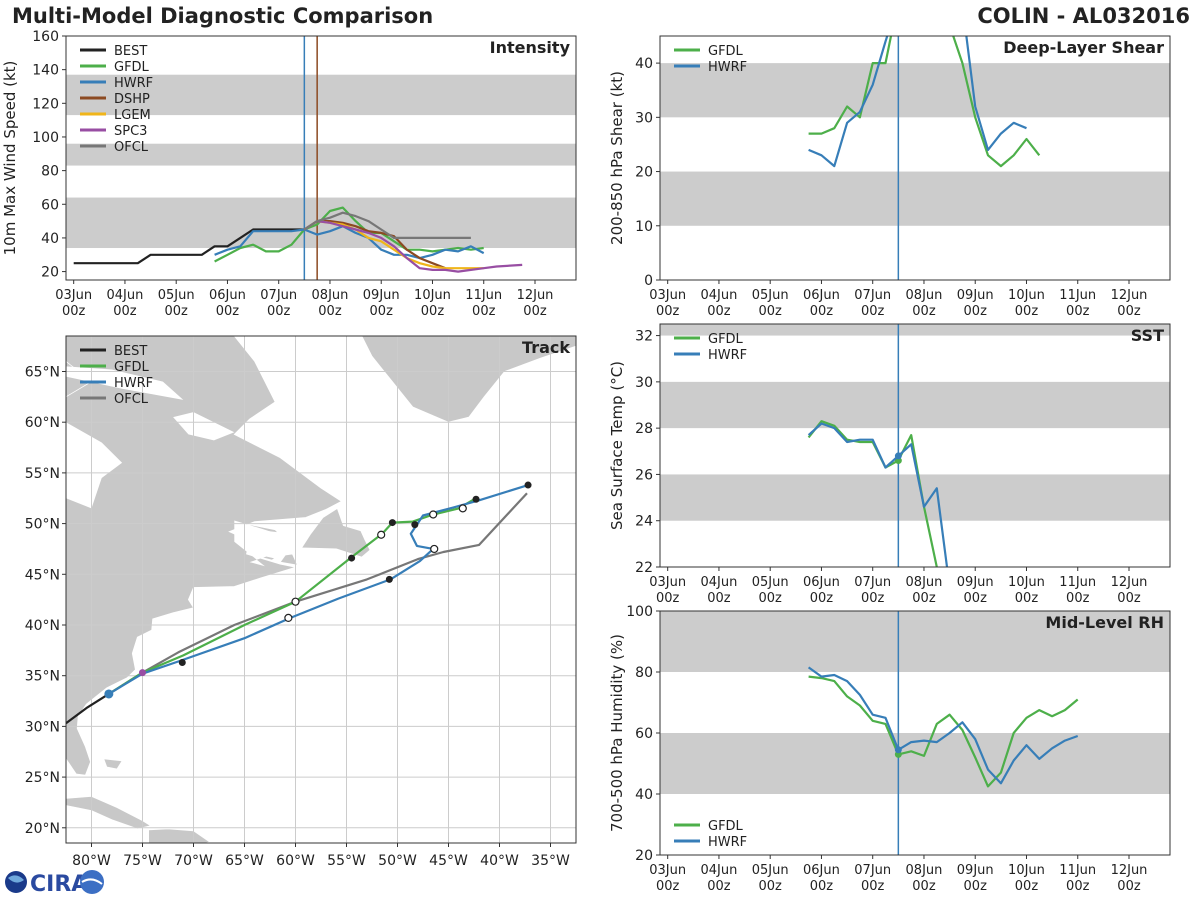  What do you see at coordinates (898, 456) in the screenshot?
I see `sst-marker-hwrf` at bounding box center [898, 456].